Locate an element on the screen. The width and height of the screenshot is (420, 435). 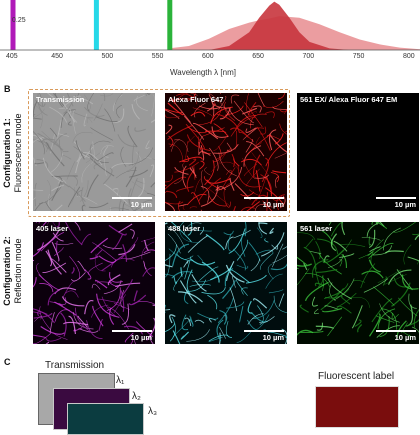
x-tick-label: 600 is located at coordinates (208, 56).